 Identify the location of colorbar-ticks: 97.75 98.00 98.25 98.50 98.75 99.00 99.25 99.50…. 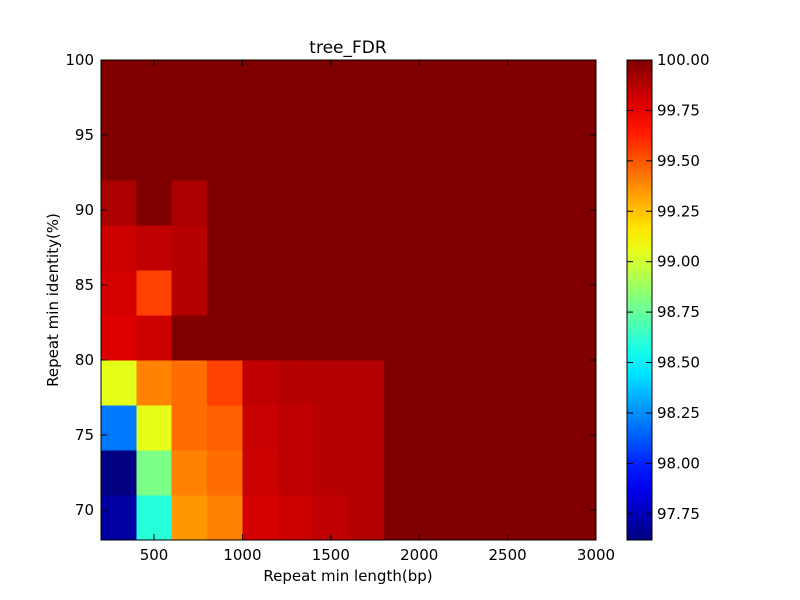
(668, 287).